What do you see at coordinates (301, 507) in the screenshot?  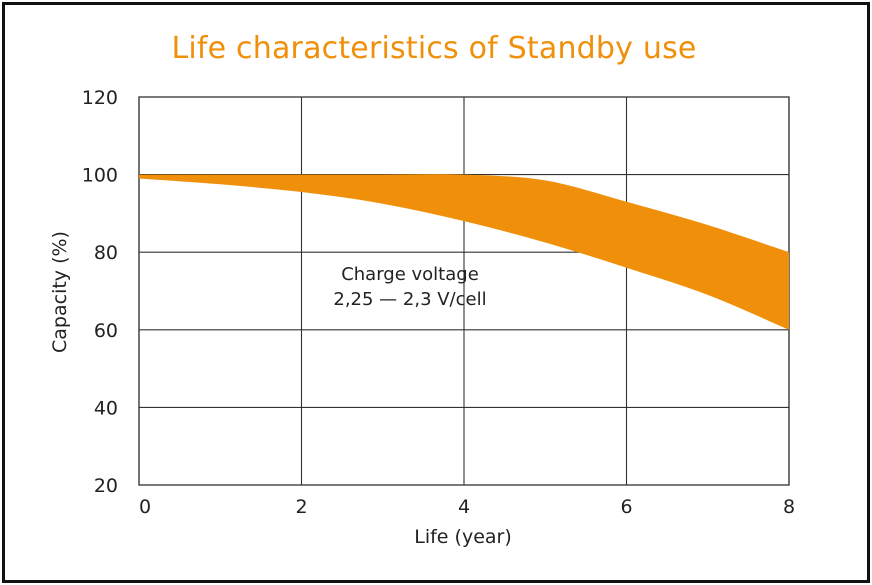 I see `x-tick-label: 2` at bounding box center [301, 507].